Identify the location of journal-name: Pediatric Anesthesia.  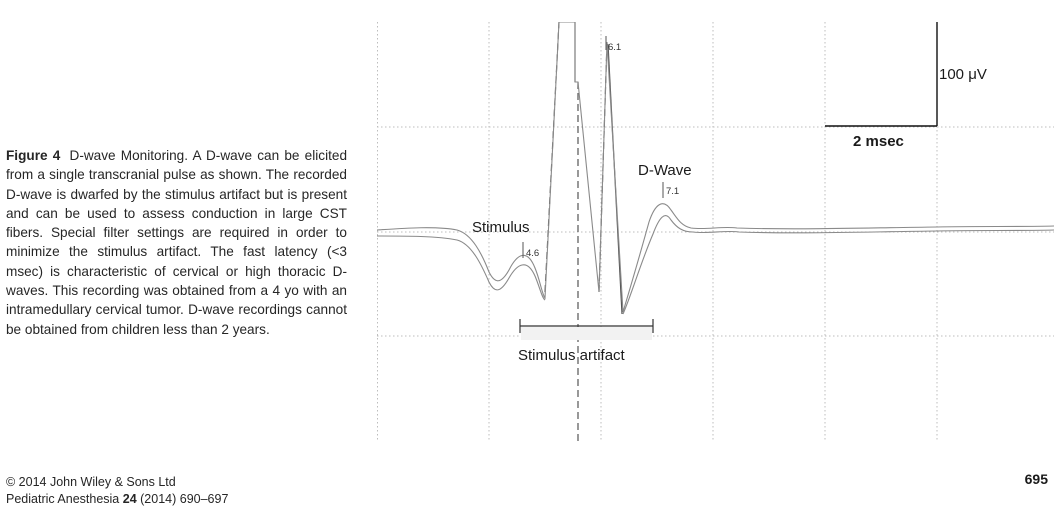
(63, 499).